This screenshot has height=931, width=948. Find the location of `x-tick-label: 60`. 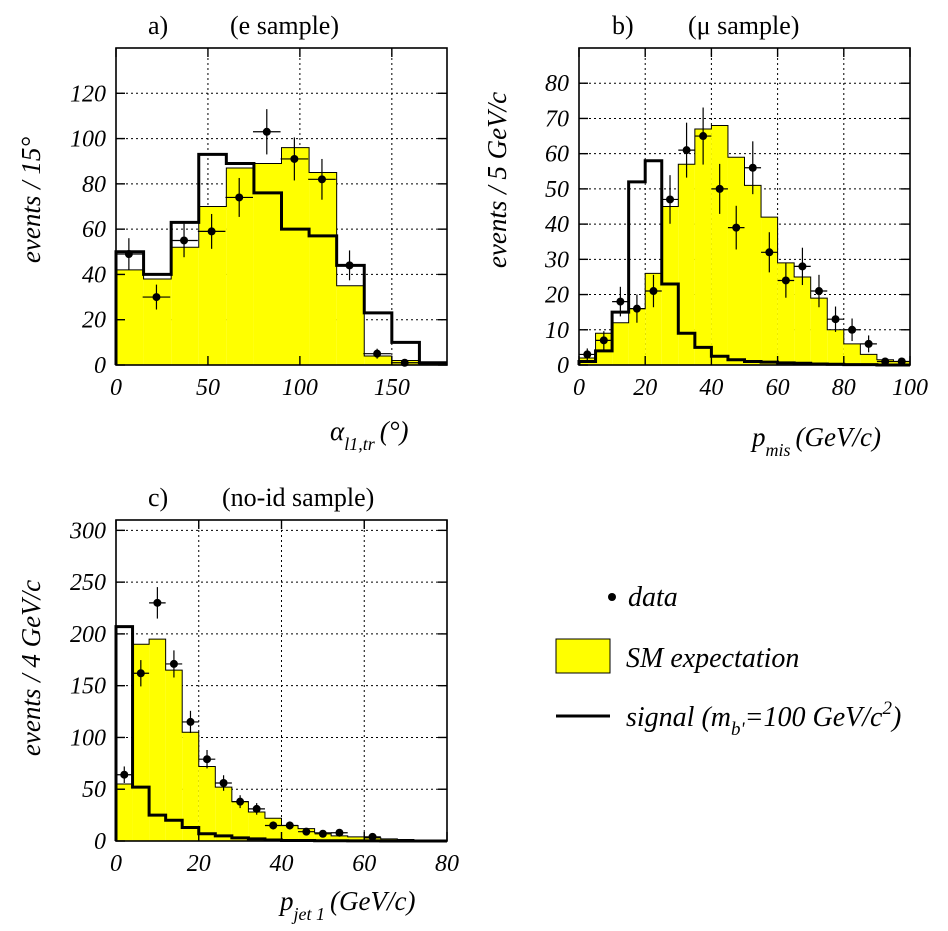

x-tick-label: 60 is located at coordinates (364, 864).